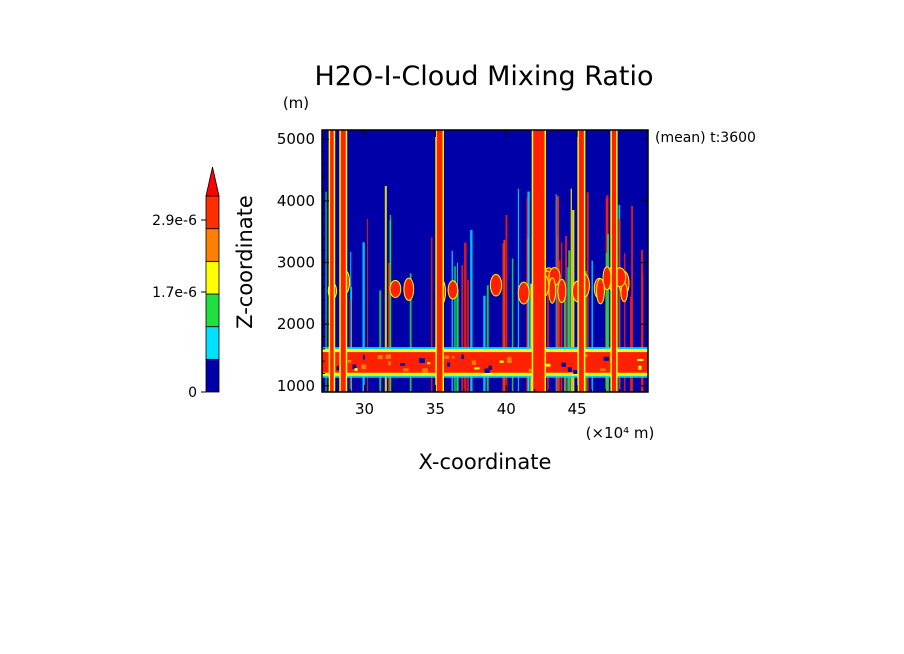 This screenshot has width=904, height=654. What do you see at coordinates (192, 393) in the screenshot?
I see `colorbar-label: 0` at bounding box center [192, 393].